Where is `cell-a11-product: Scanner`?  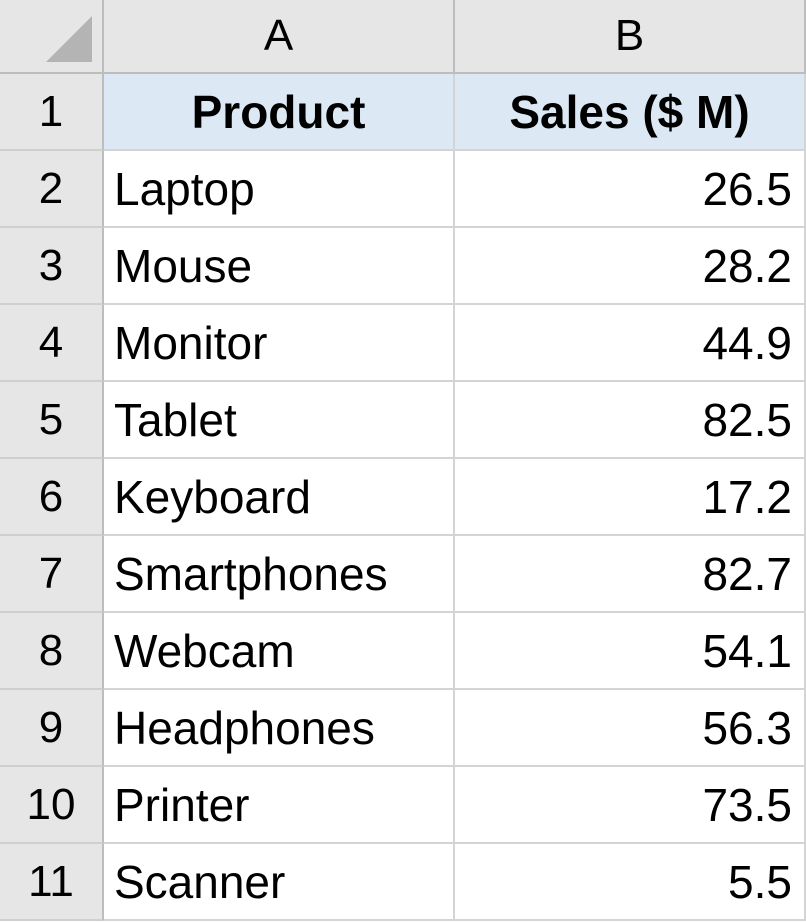 cell-a11-product: Scanner is located at coordinates (279, 882).